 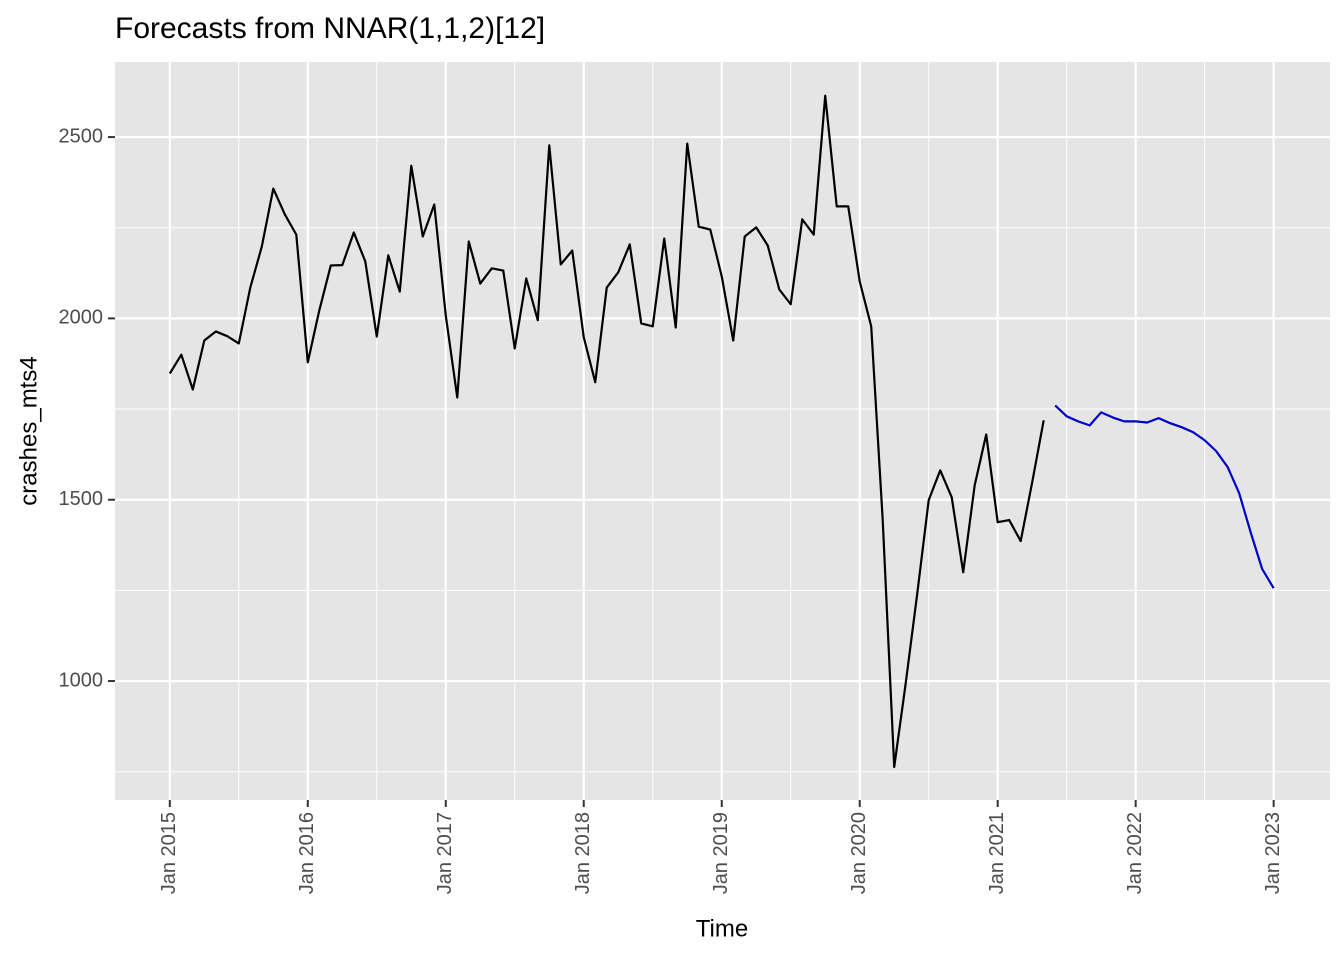 I want to click on chart-title: Forecasts from NNAR(1,1,2)[12], so click(x=330, y=28).